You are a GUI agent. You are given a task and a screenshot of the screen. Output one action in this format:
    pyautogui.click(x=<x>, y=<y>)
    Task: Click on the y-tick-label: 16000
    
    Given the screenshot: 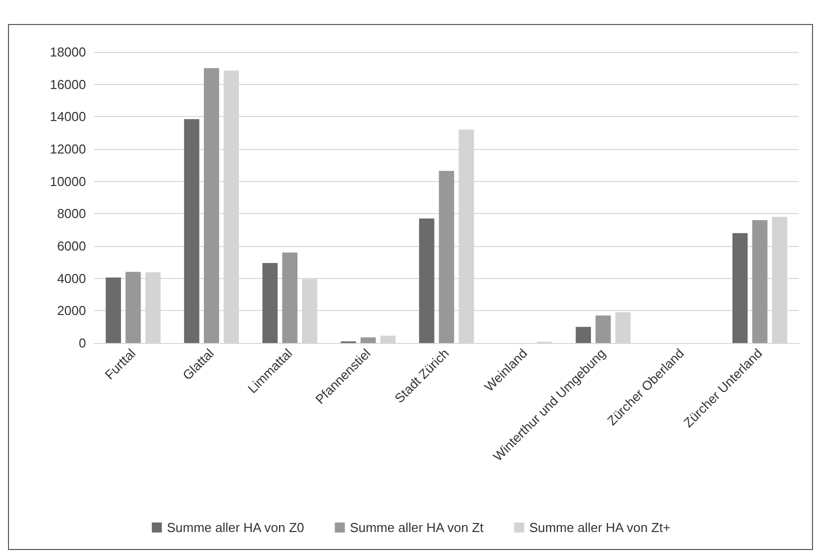 What is the action you would take?
    pyautogui.click(x=68, y=84)
    